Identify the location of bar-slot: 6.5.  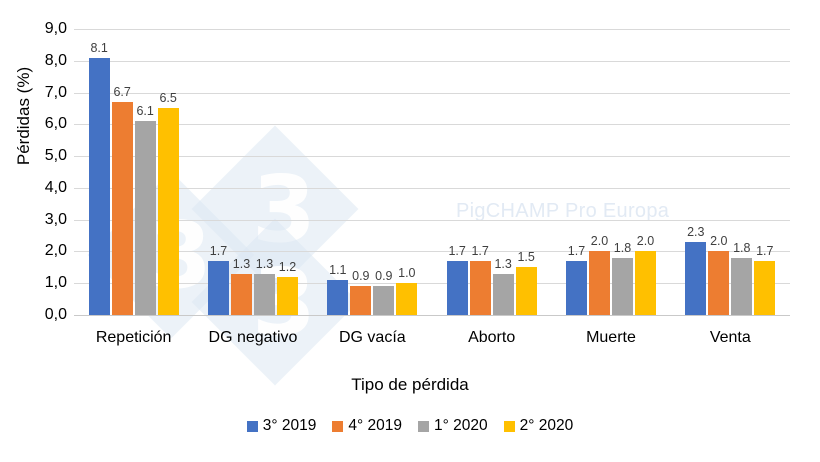
(168, 172).